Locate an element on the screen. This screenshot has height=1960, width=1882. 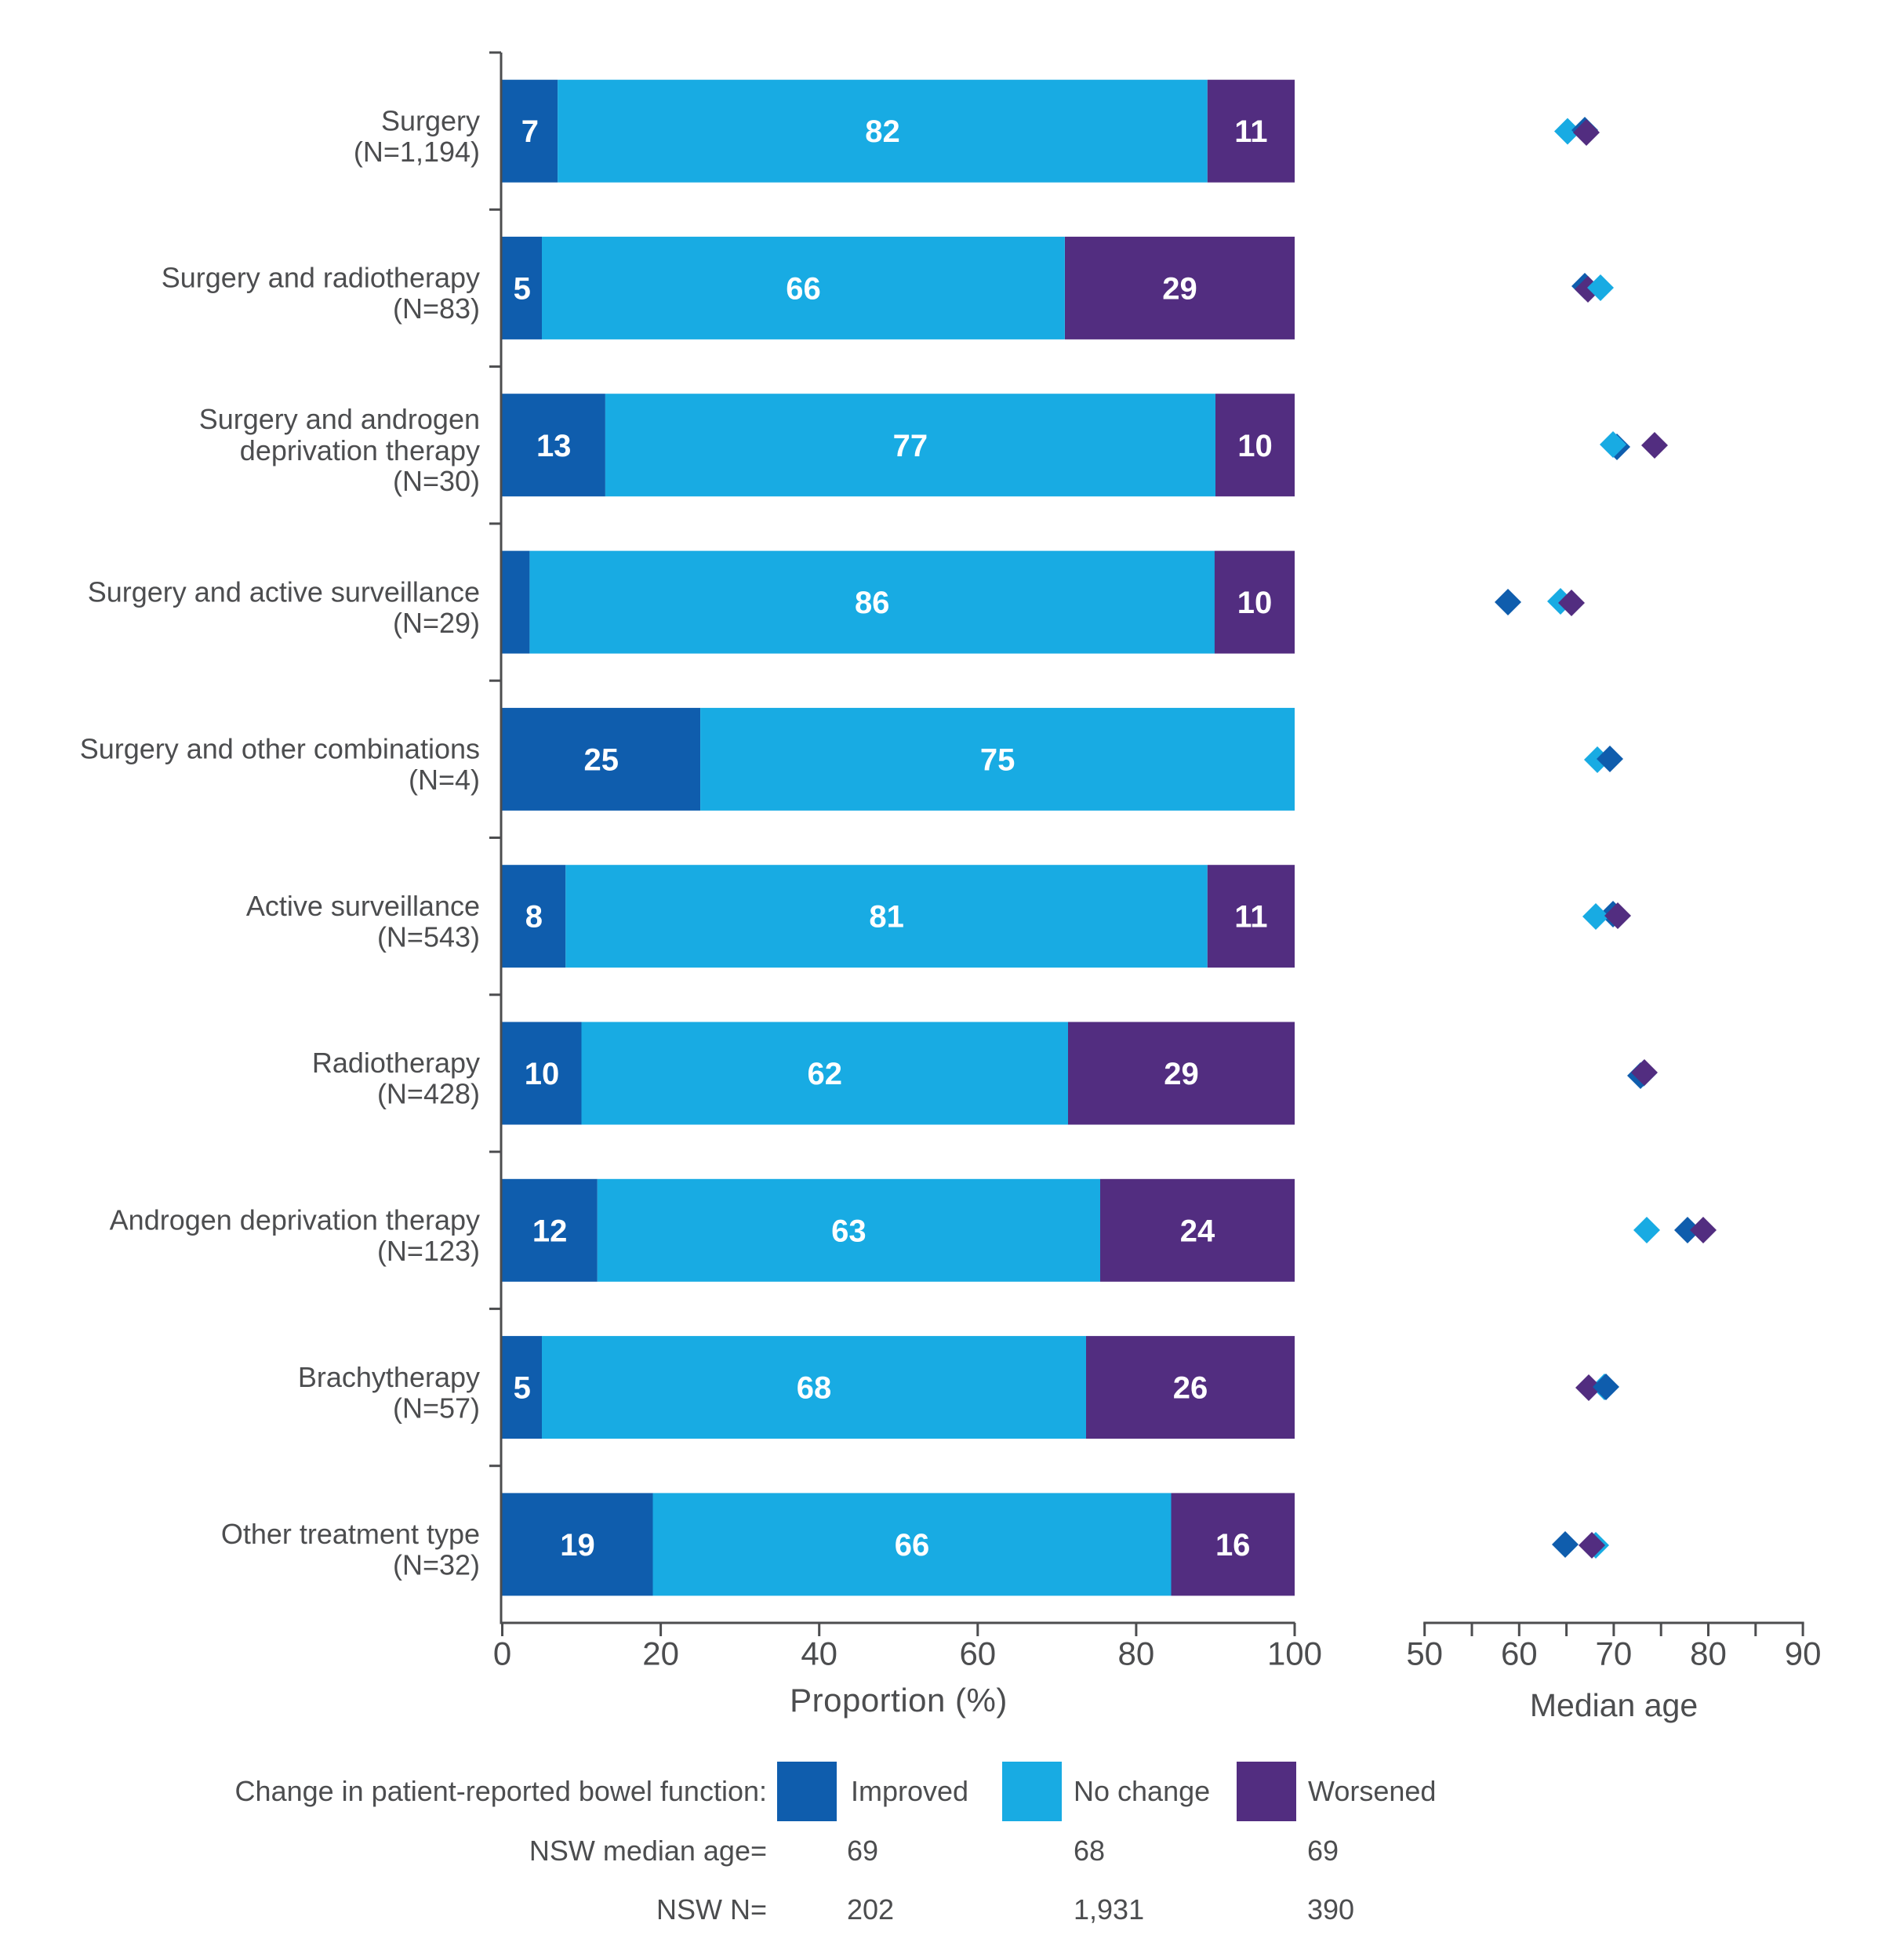
svg-text: 100 is located at coordinates (1294, 1654).